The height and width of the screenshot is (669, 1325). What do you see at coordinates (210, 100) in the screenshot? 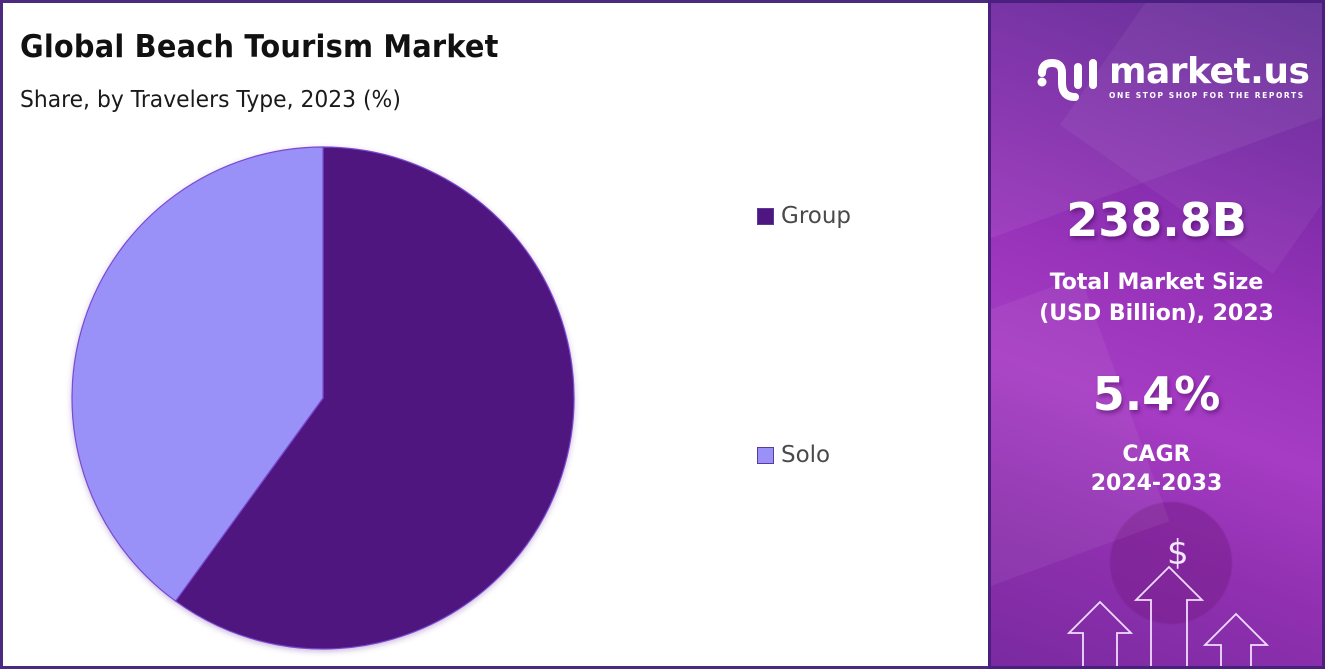
I see `chart-subtitle: Share, by Travelers Type, 2023 (%)` at bounding box center [210, 100].